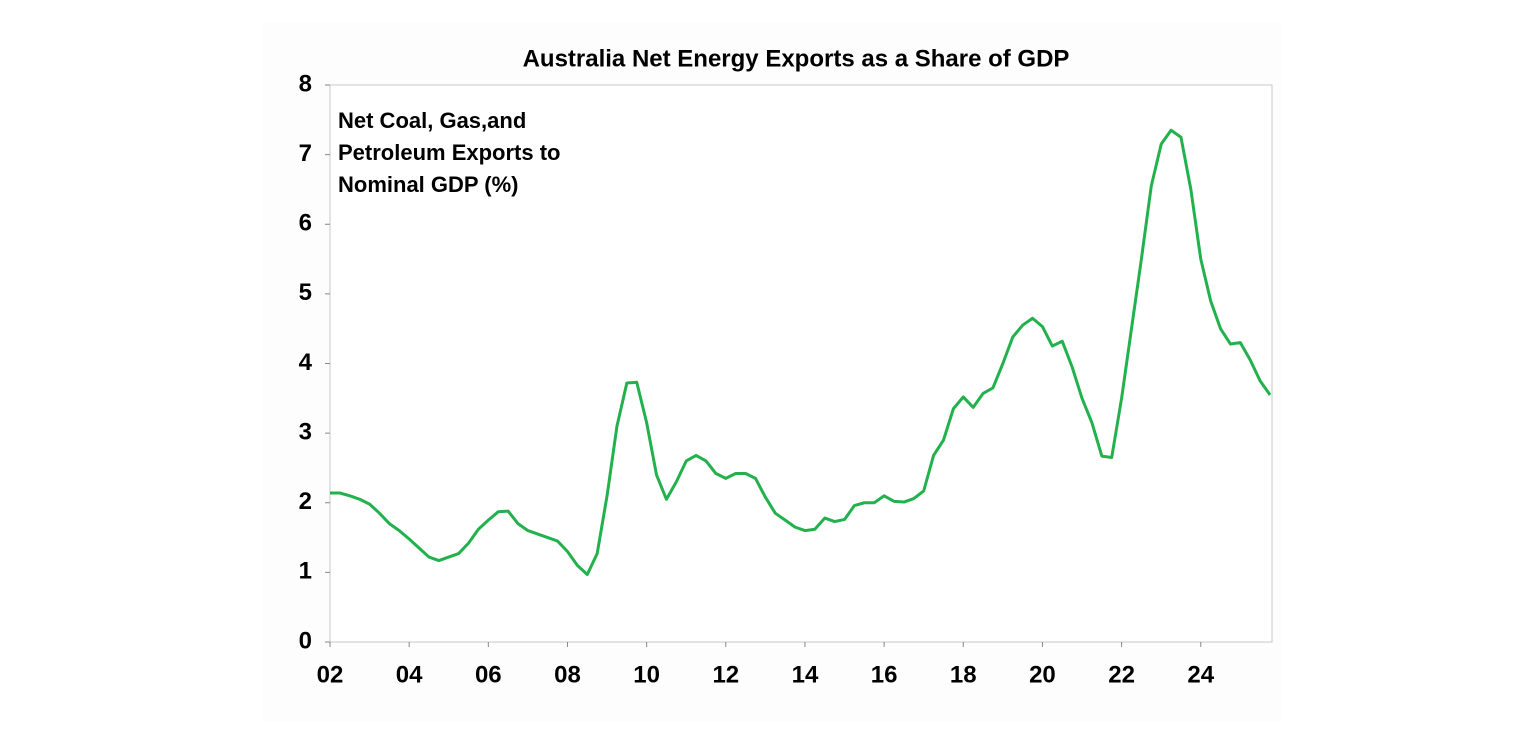  What do you see at coordinates (488, 674) in the screenshot?
I see `x-tick-label: 06` at bounding box center [488, 674].